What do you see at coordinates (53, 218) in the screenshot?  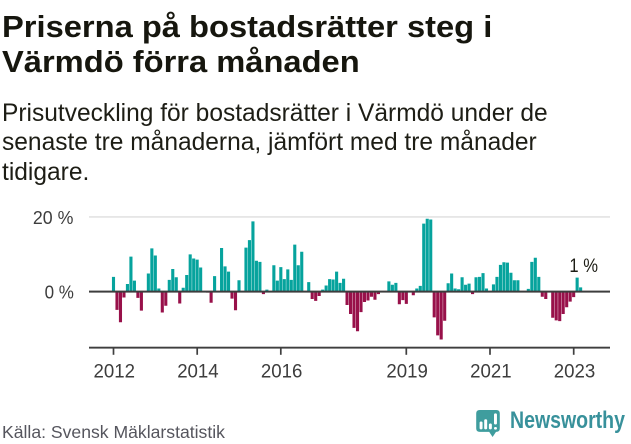 I see `svg-text: 20 %` at bounding box center [53, 218].